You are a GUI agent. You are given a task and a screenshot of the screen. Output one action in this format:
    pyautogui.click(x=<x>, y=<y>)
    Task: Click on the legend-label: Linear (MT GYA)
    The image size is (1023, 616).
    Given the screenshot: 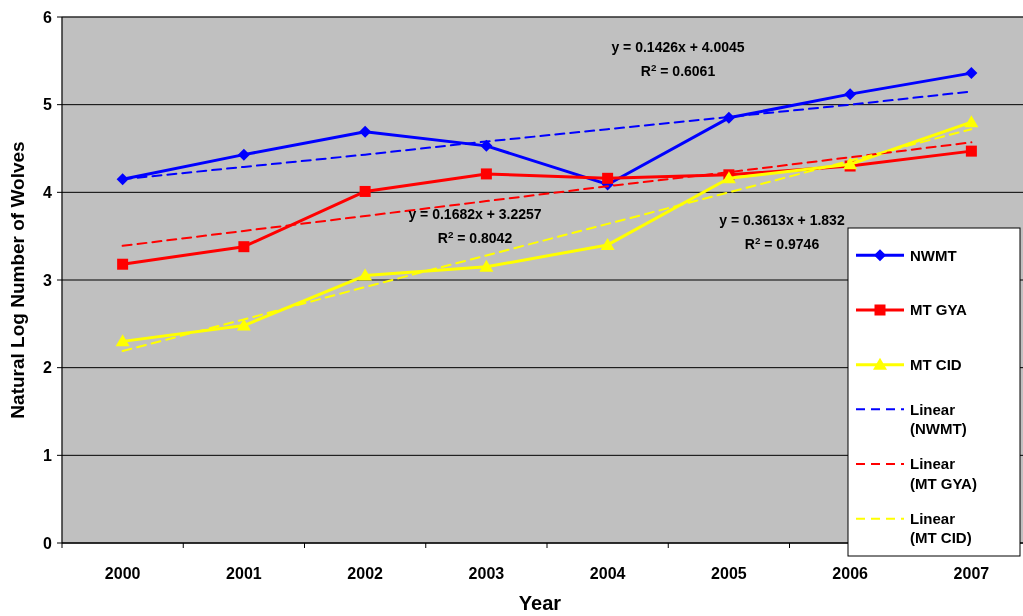 What is the action you would take?
    pyautogui.click(x=943, y=473)
    